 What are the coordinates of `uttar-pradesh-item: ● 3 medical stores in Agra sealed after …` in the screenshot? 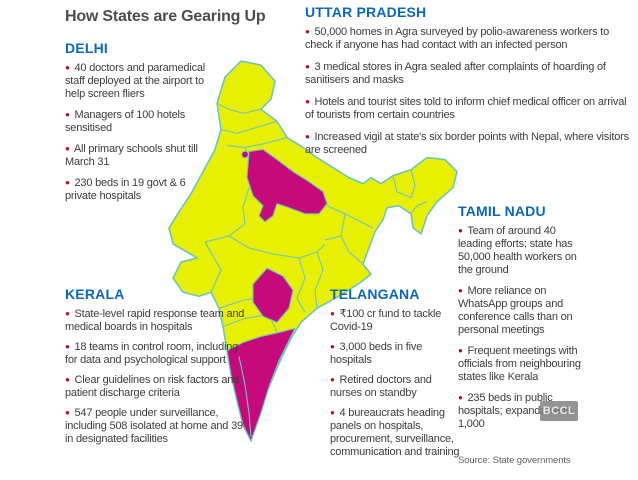 It's located at (455, 73).